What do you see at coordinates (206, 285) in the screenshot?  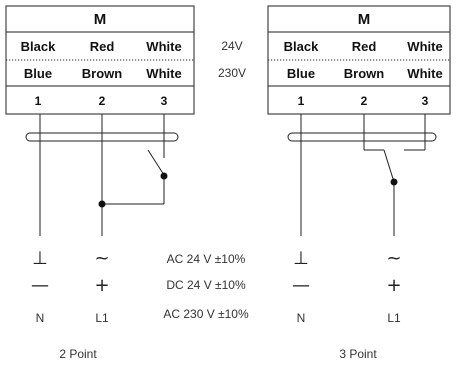 I see `supply-spec-dc24: DC 24 V ±10%` at bounding box center [206, 285].